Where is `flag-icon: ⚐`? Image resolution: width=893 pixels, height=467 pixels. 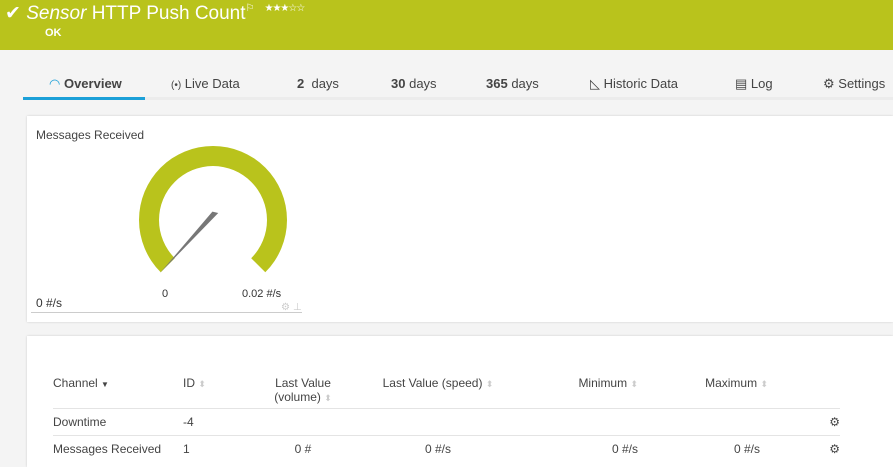 flag-icon: ⚐ is located at coordinates (250, 8).